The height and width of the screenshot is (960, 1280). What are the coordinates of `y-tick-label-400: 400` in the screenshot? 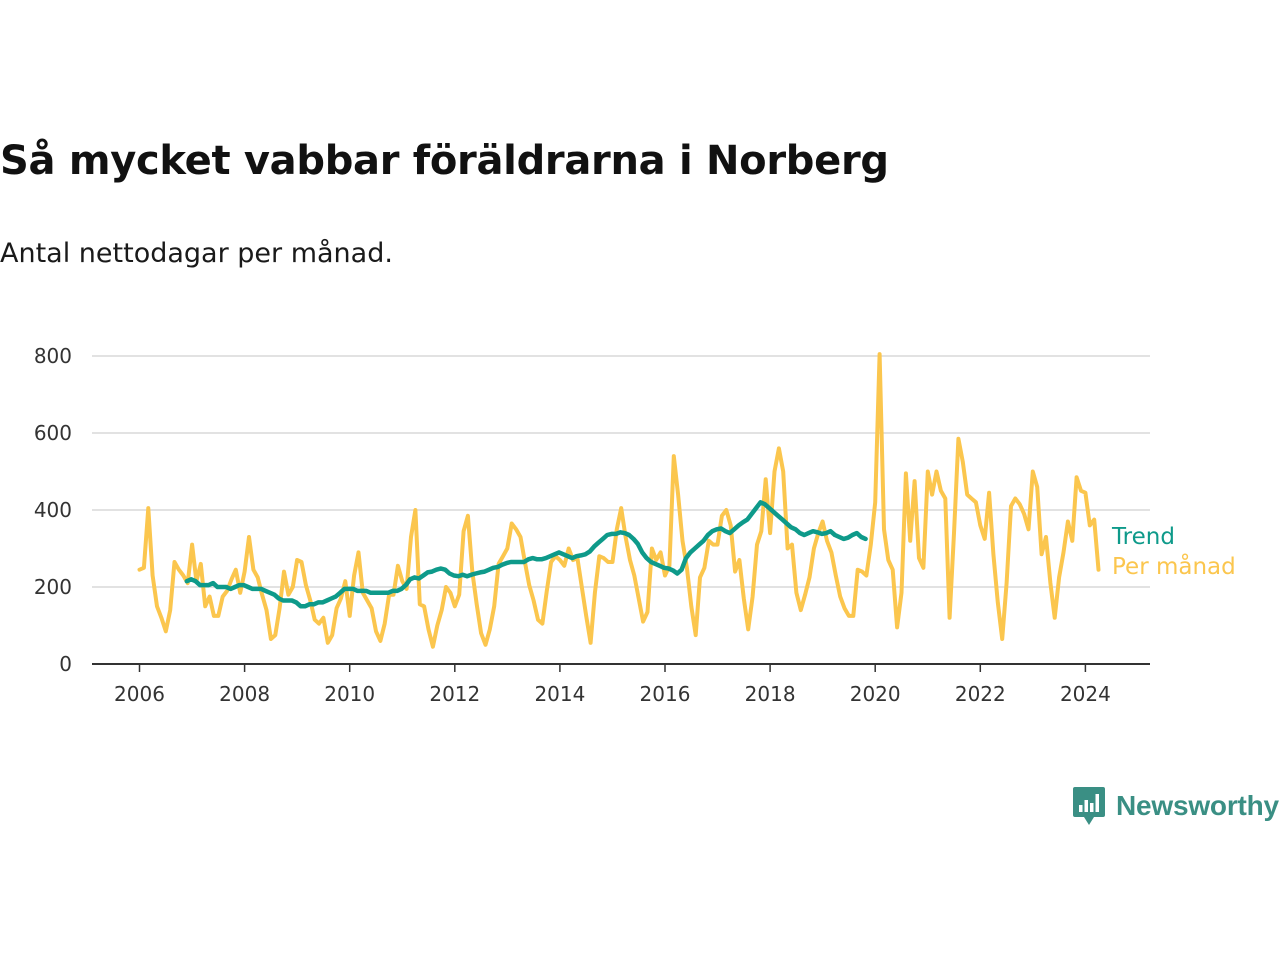 It's located at (53, 510).